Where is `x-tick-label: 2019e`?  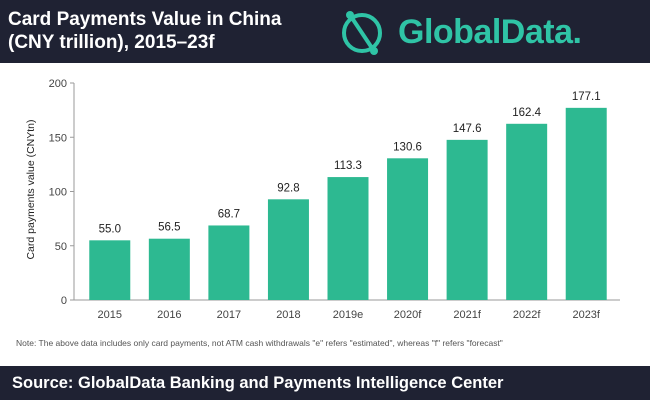
x-tick-label: 2019e is located at coordinates (348, 315).